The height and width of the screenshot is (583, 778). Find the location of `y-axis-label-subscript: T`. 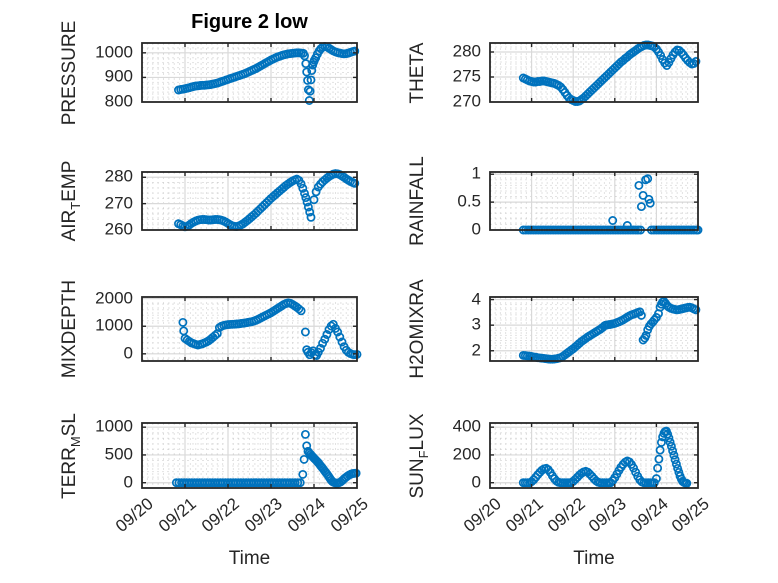

y-axis-label-subscript: T is located at coordinates (75, 205).